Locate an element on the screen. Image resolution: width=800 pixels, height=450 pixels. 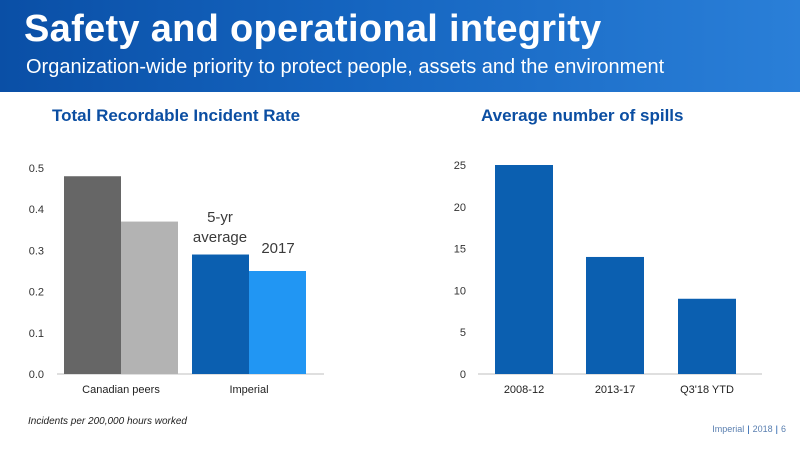
footer-company: Imperial is located at coordinates (728, 429).